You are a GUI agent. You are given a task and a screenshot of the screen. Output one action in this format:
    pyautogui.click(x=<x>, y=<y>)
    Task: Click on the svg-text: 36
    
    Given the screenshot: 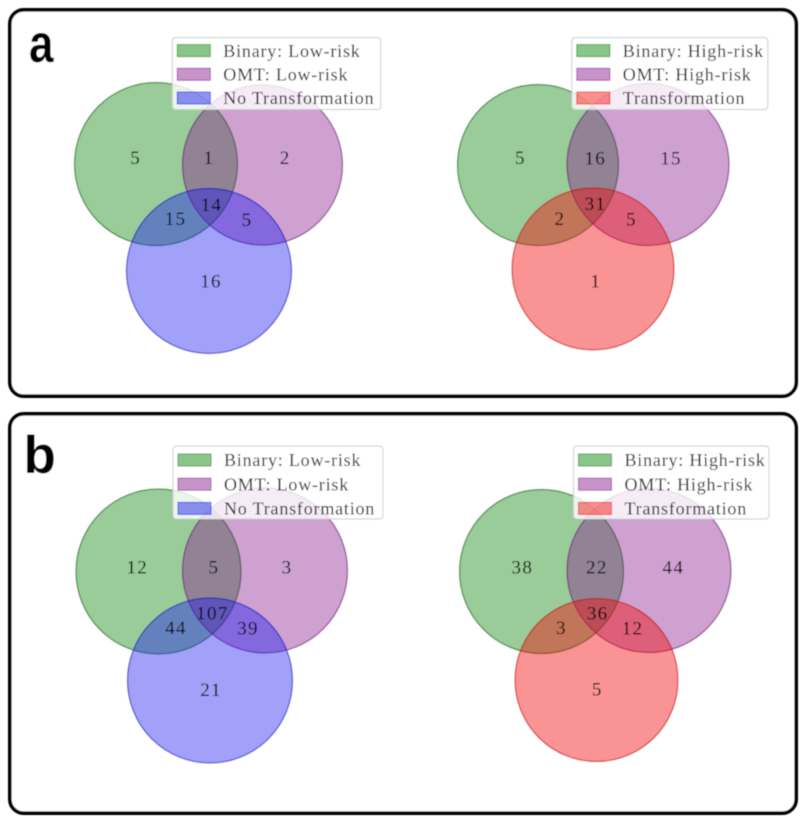 What is the action you would take?
    pyautogui.click(x=598, y=613)
    